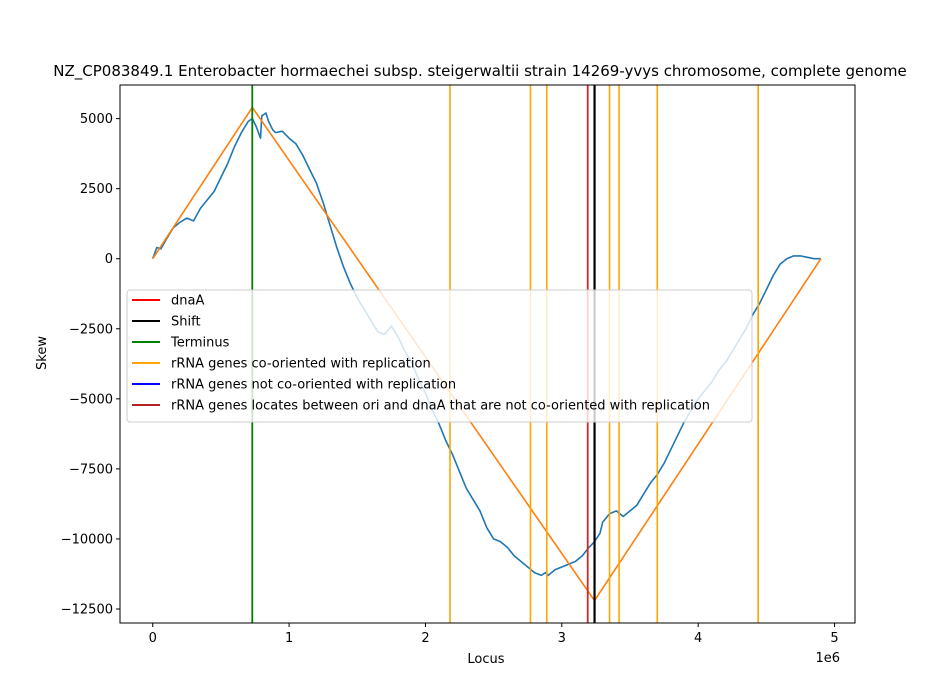  What do you see at coordinates (439, 356) in the screenshot?
I see `legend-box` at bounding box center [439, 356].